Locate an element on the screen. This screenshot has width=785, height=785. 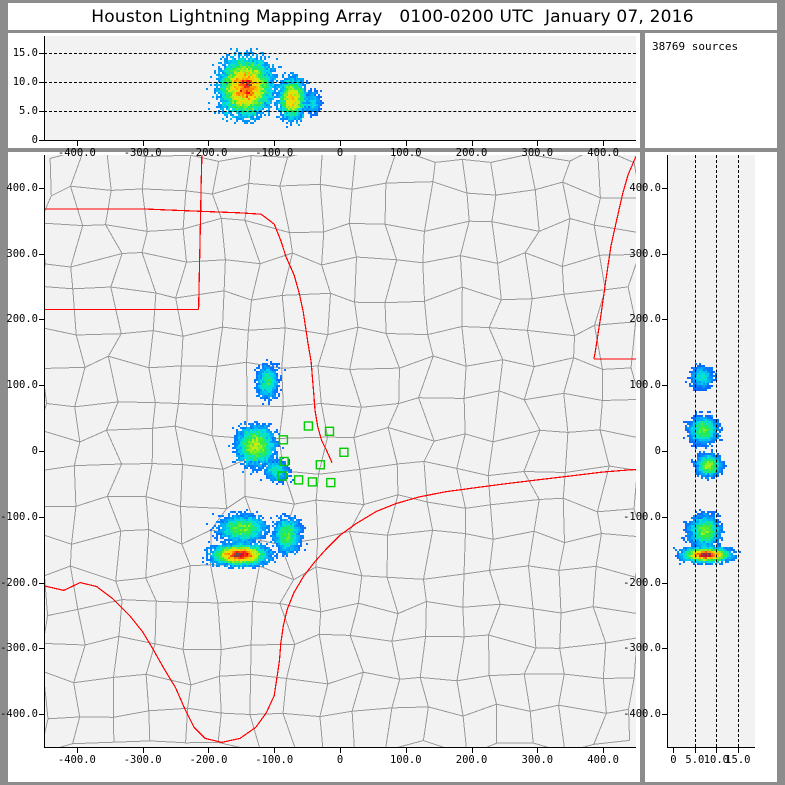
ytick-label-right-2: -200.0 is located at coordinates (642, 582).